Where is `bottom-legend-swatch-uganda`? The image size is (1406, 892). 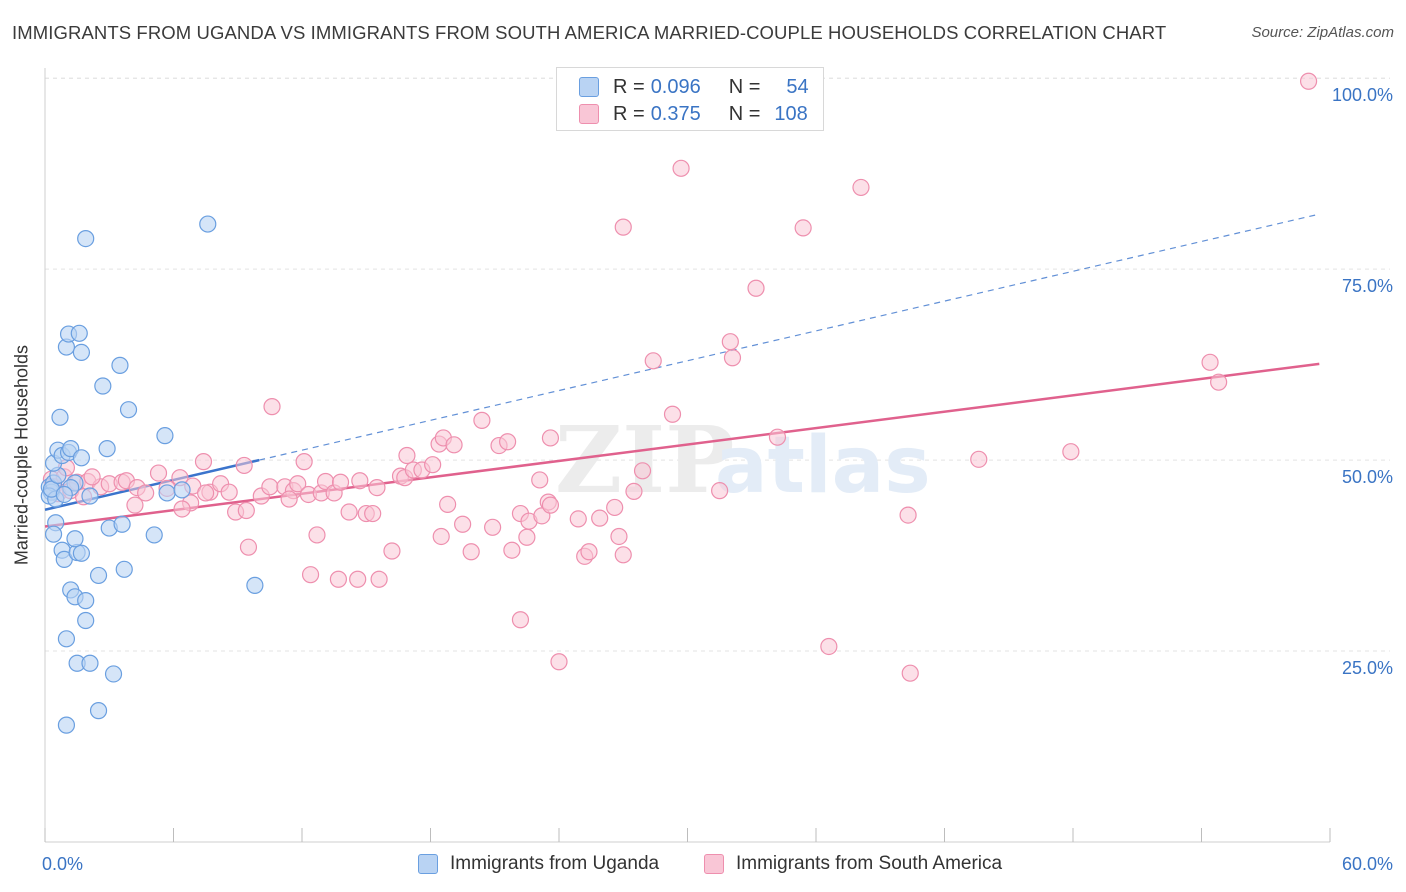
bottom-legend-swatch-uganda is located at coordinates (428, 864).